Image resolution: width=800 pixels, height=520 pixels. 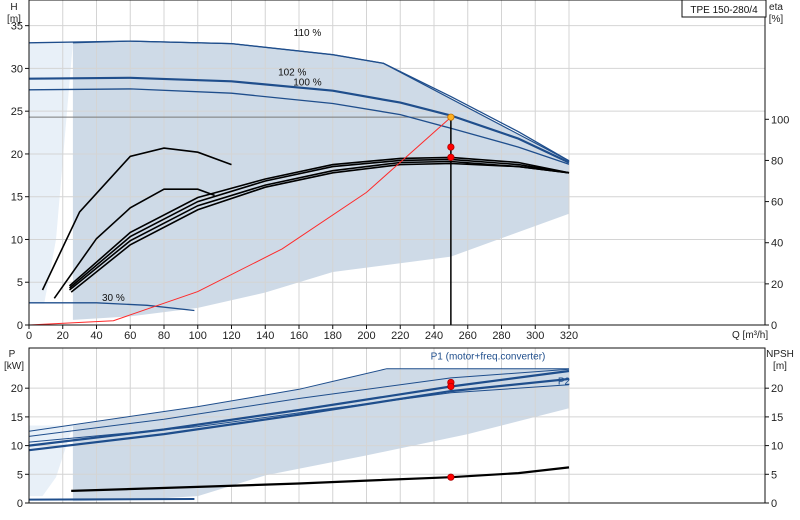 I want to click on h-unit: [m], so click(x=14, y=19).